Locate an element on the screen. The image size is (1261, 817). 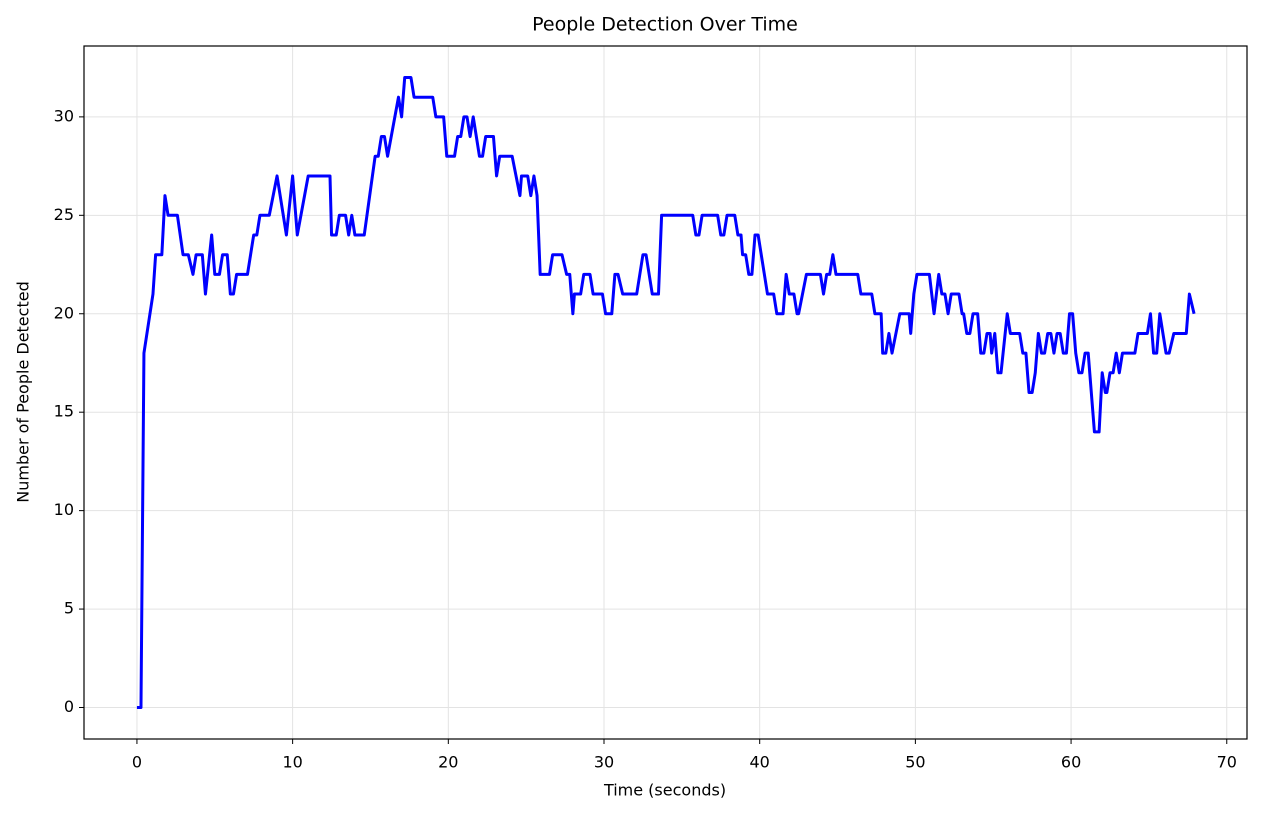
y-tick-label: 25 is located at coordinates (64, 214).